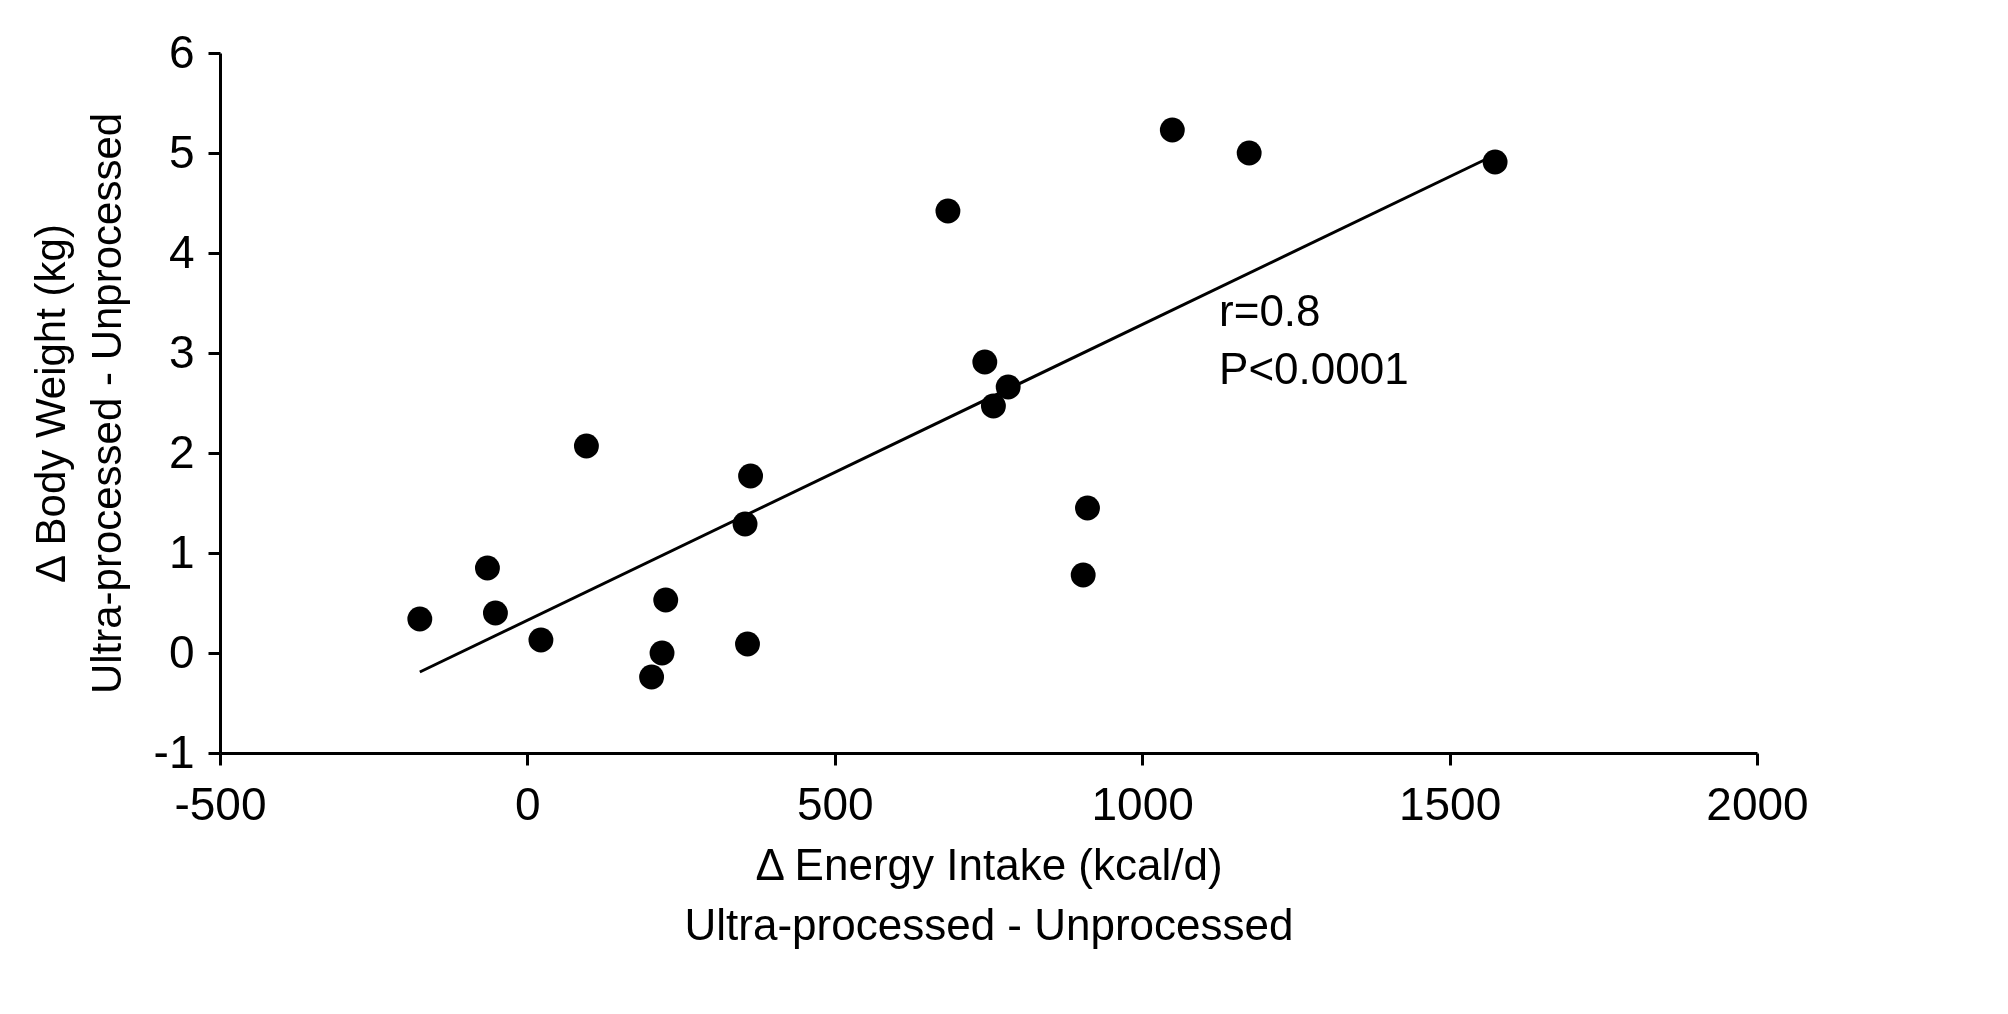 Image resolution: width=2008 pixels, height=1014 pixels. What do you see at coordinates (181, 551) in the screenshot?
I see `y-tick-label: 1` at bounding box center [181, 551].